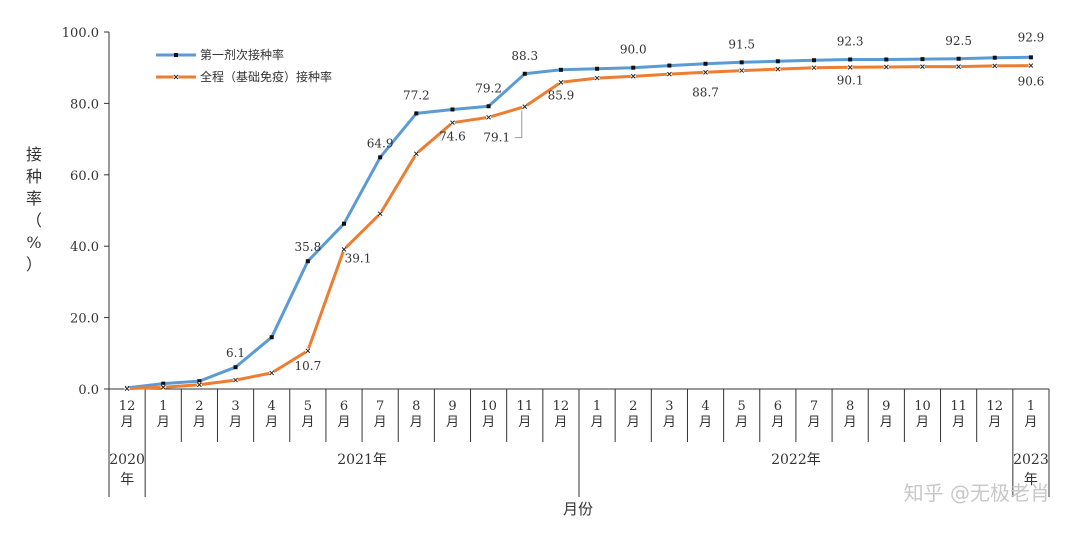  I want to click on x-tick-label: 12 月, so click(561, 414).